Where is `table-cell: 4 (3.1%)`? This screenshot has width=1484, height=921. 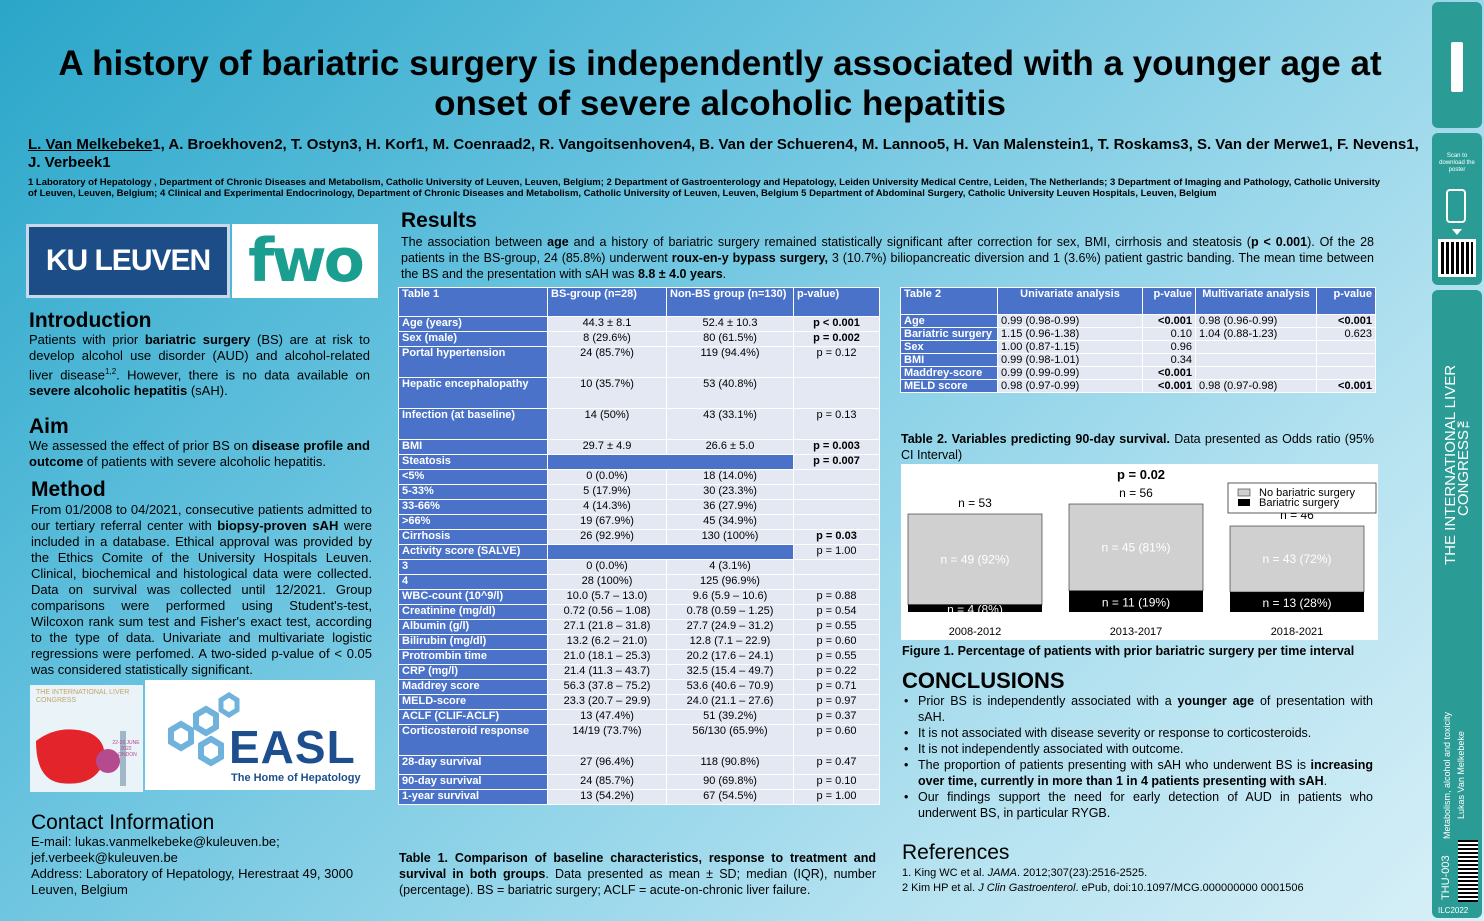 table-cell: 4 (3.1%) is located at coordinates (730, 567).